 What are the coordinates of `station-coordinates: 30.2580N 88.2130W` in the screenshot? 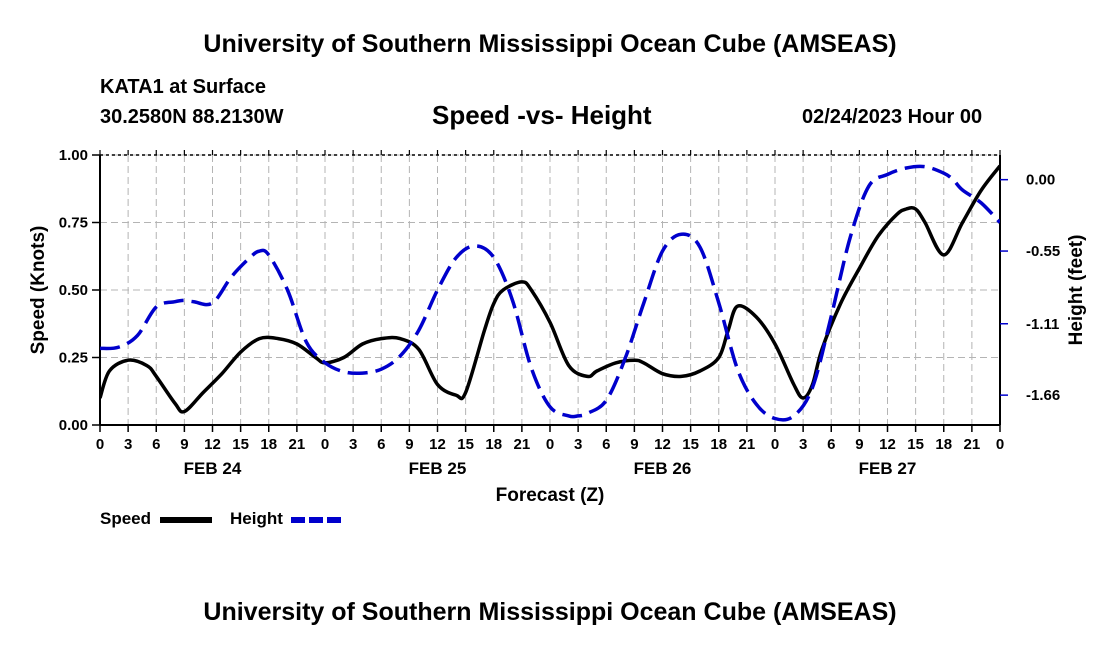 It's located at (192, 117).